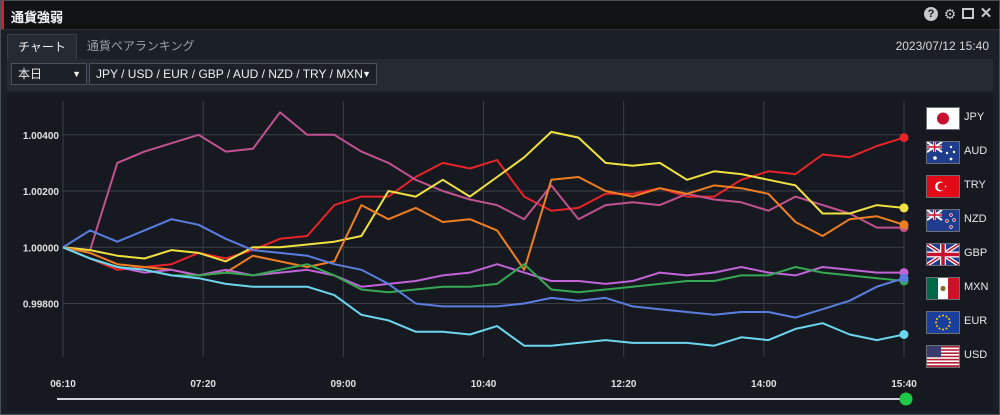 This screenshot has height=415, width=1000. I want to click on legend-item-try: TRY, so click(960, 187).